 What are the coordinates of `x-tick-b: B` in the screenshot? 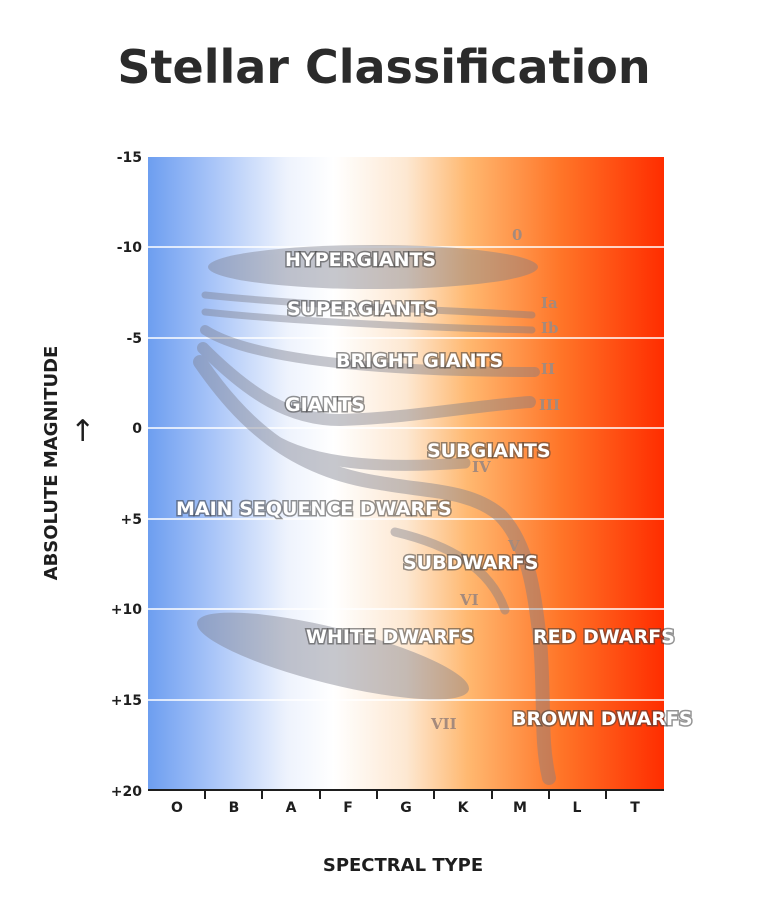 It's located at (234, 808).